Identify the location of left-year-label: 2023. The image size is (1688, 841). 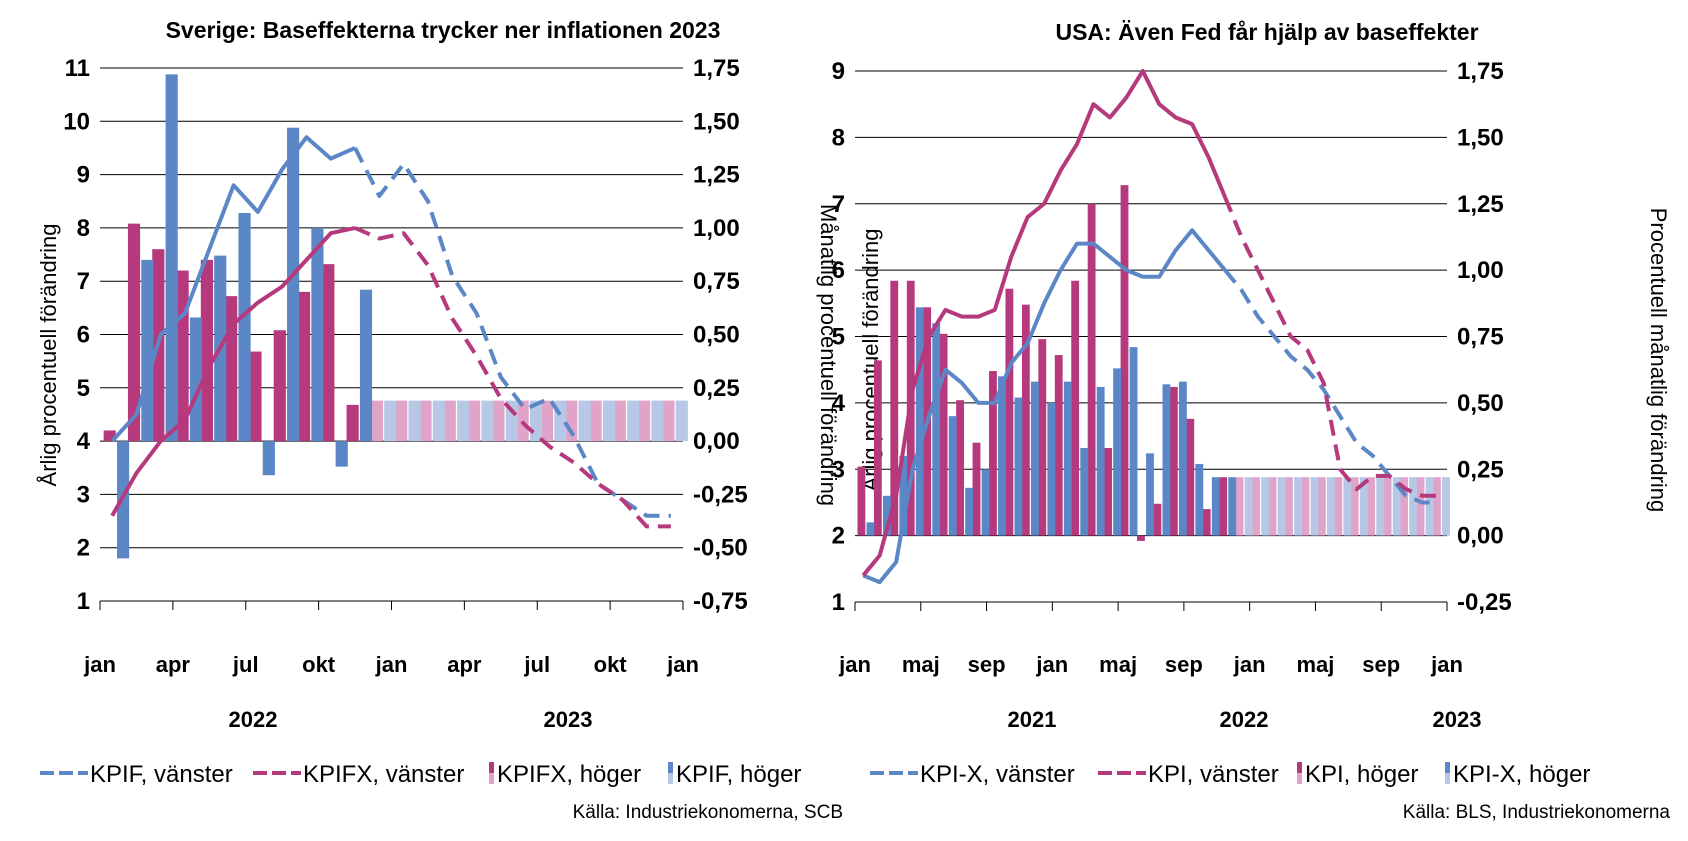
(568, 719).